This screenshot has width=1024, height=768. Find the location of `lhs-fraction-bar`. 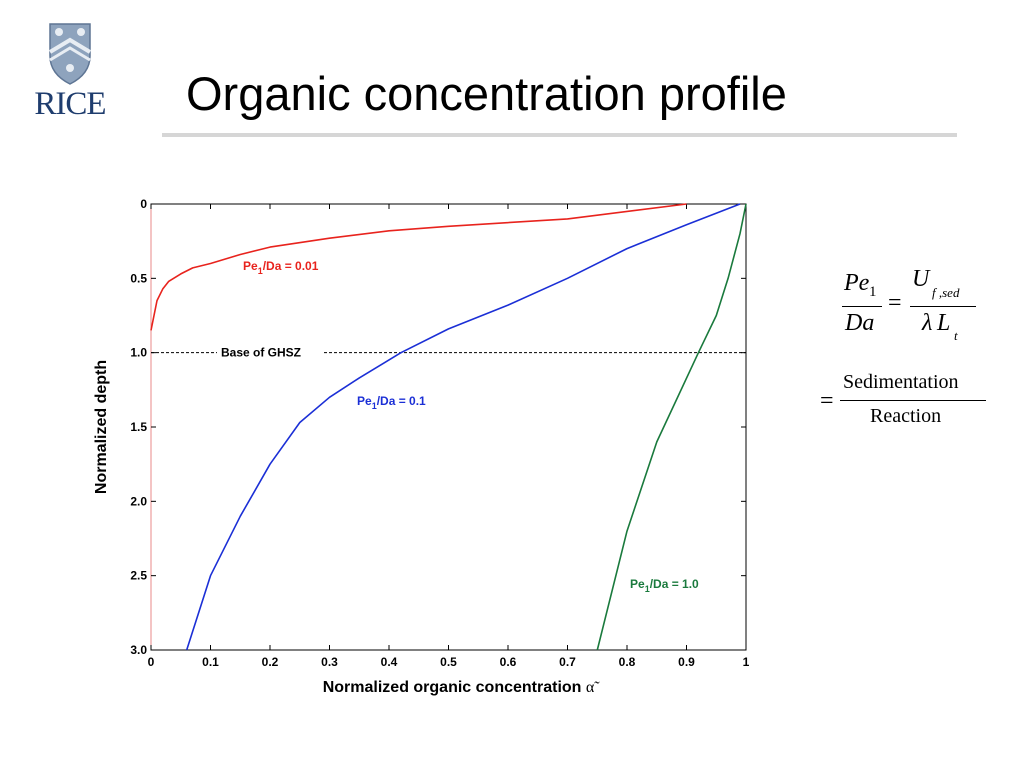

lhs-fraction-bar is located at coordinates (862, 306).